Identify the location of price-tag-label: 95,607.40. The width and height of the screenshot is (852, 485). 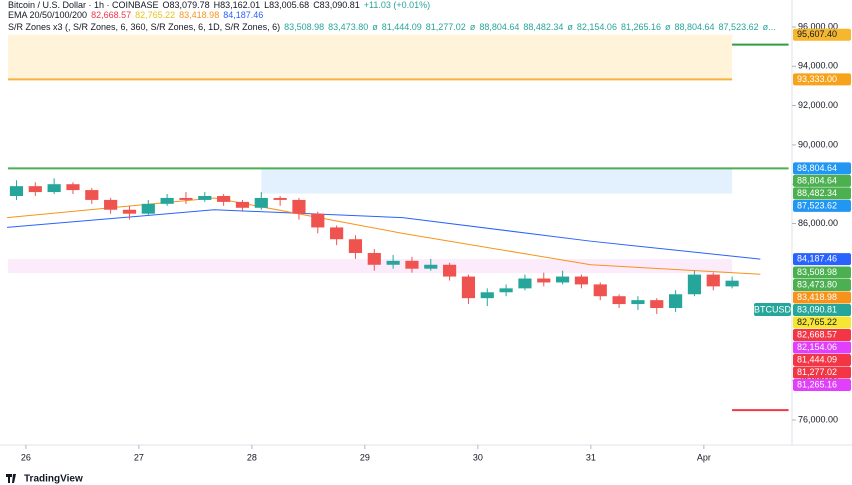
(817, 34).